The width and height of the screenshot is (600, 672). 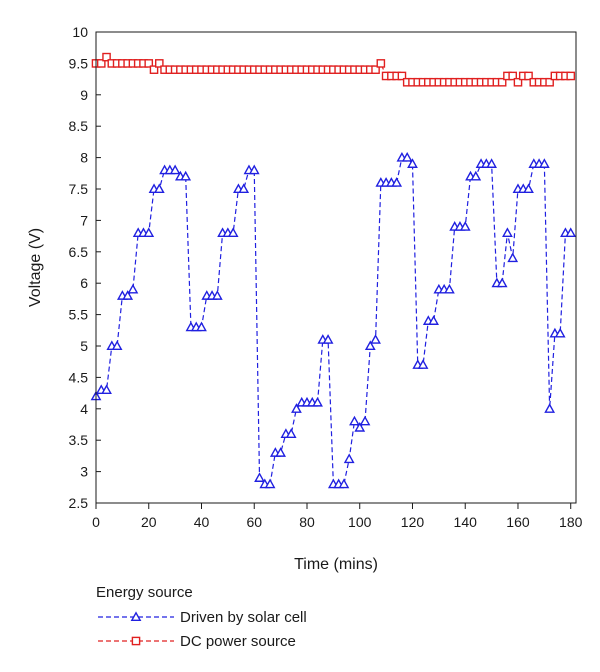 I want to click on y-tick-label: 9, so click(x=84, y=95).